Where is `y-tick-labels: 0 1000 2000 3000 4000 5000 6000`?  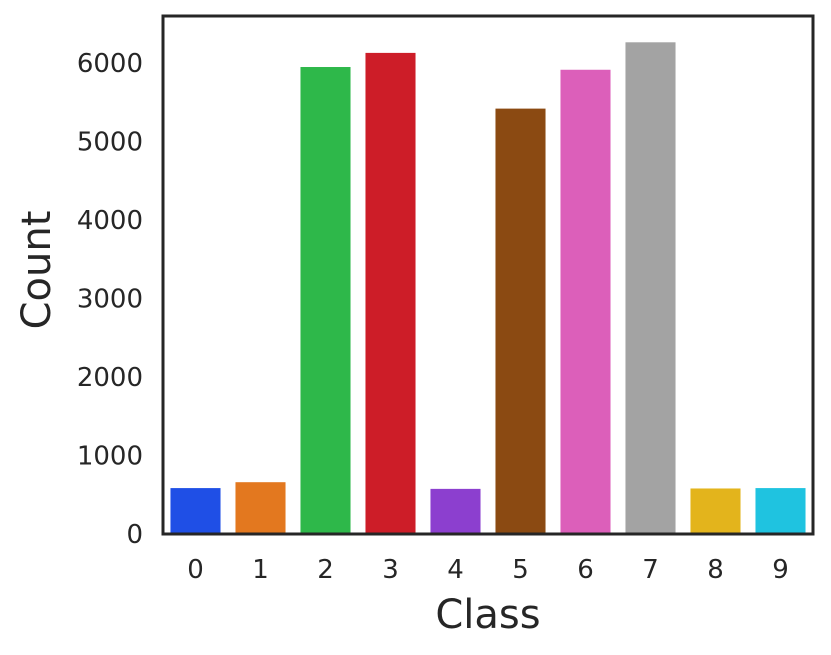 y-tick-labels: 0 1000 2000 3000 4000 5000 6000 is located at coordinates (110, 299).